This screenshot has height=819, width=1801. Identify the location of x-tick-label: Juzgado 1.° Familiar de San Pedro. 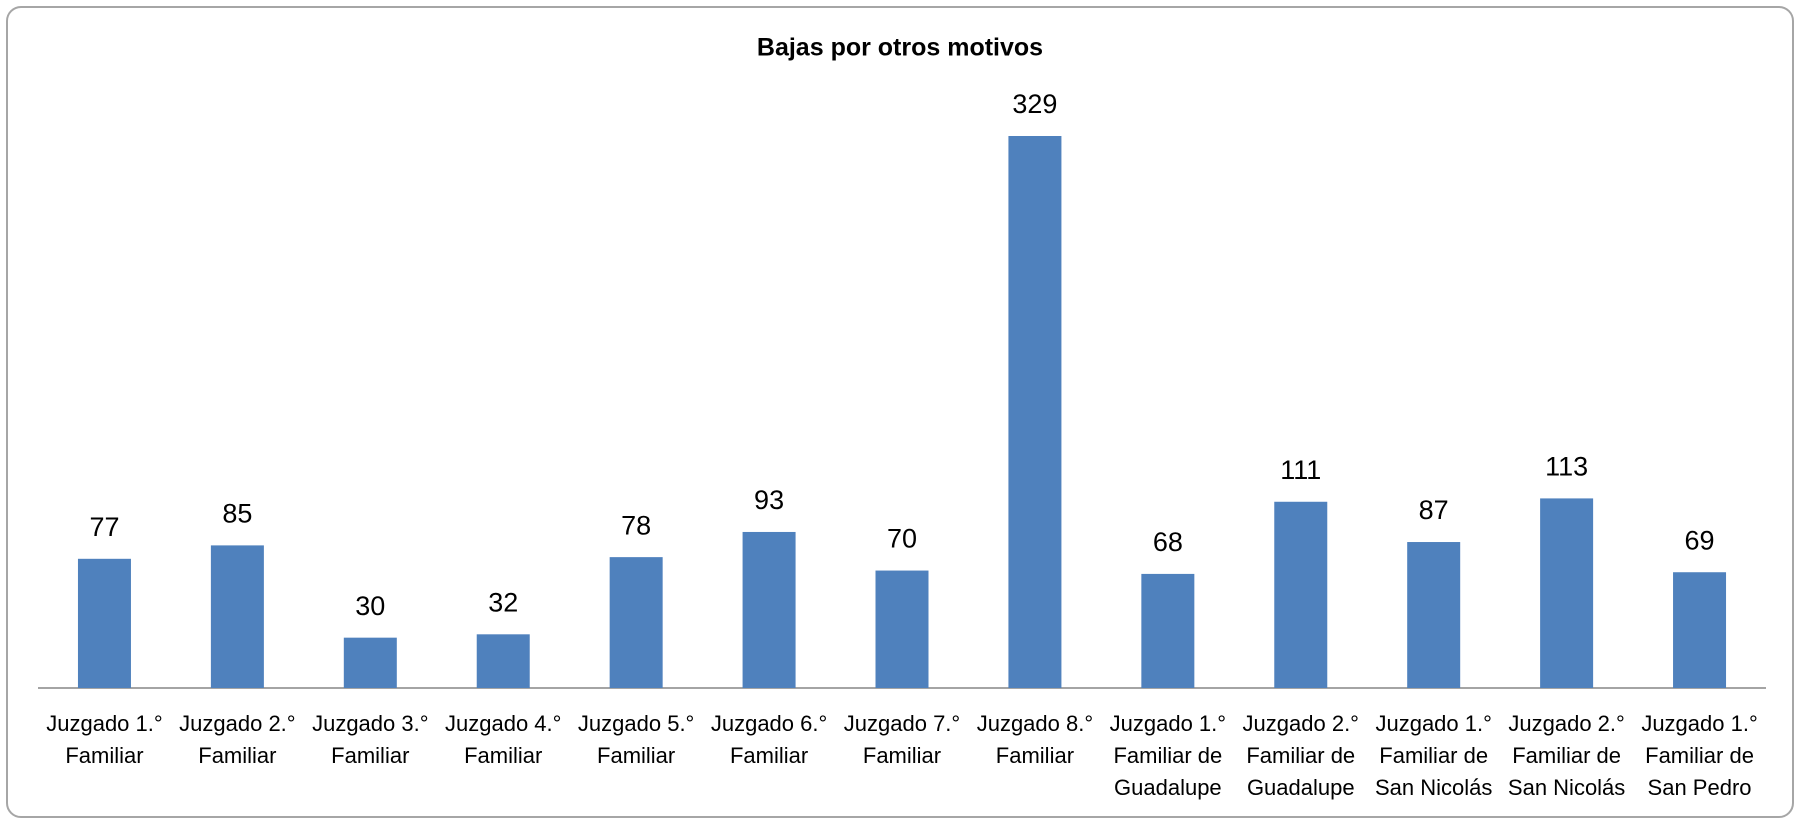
(1699, 755).